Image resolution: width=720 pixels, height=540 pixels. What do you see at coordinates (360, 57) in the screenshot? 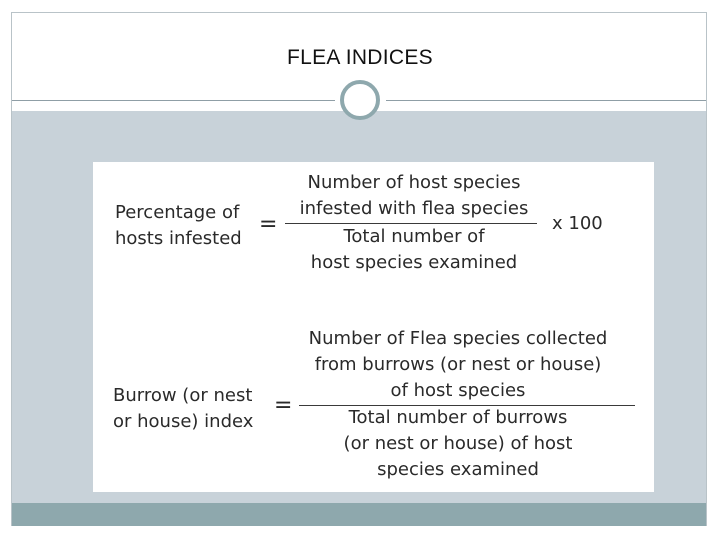
I see `slide-title: FLEA INDICES` at bounding box center [360, 57].